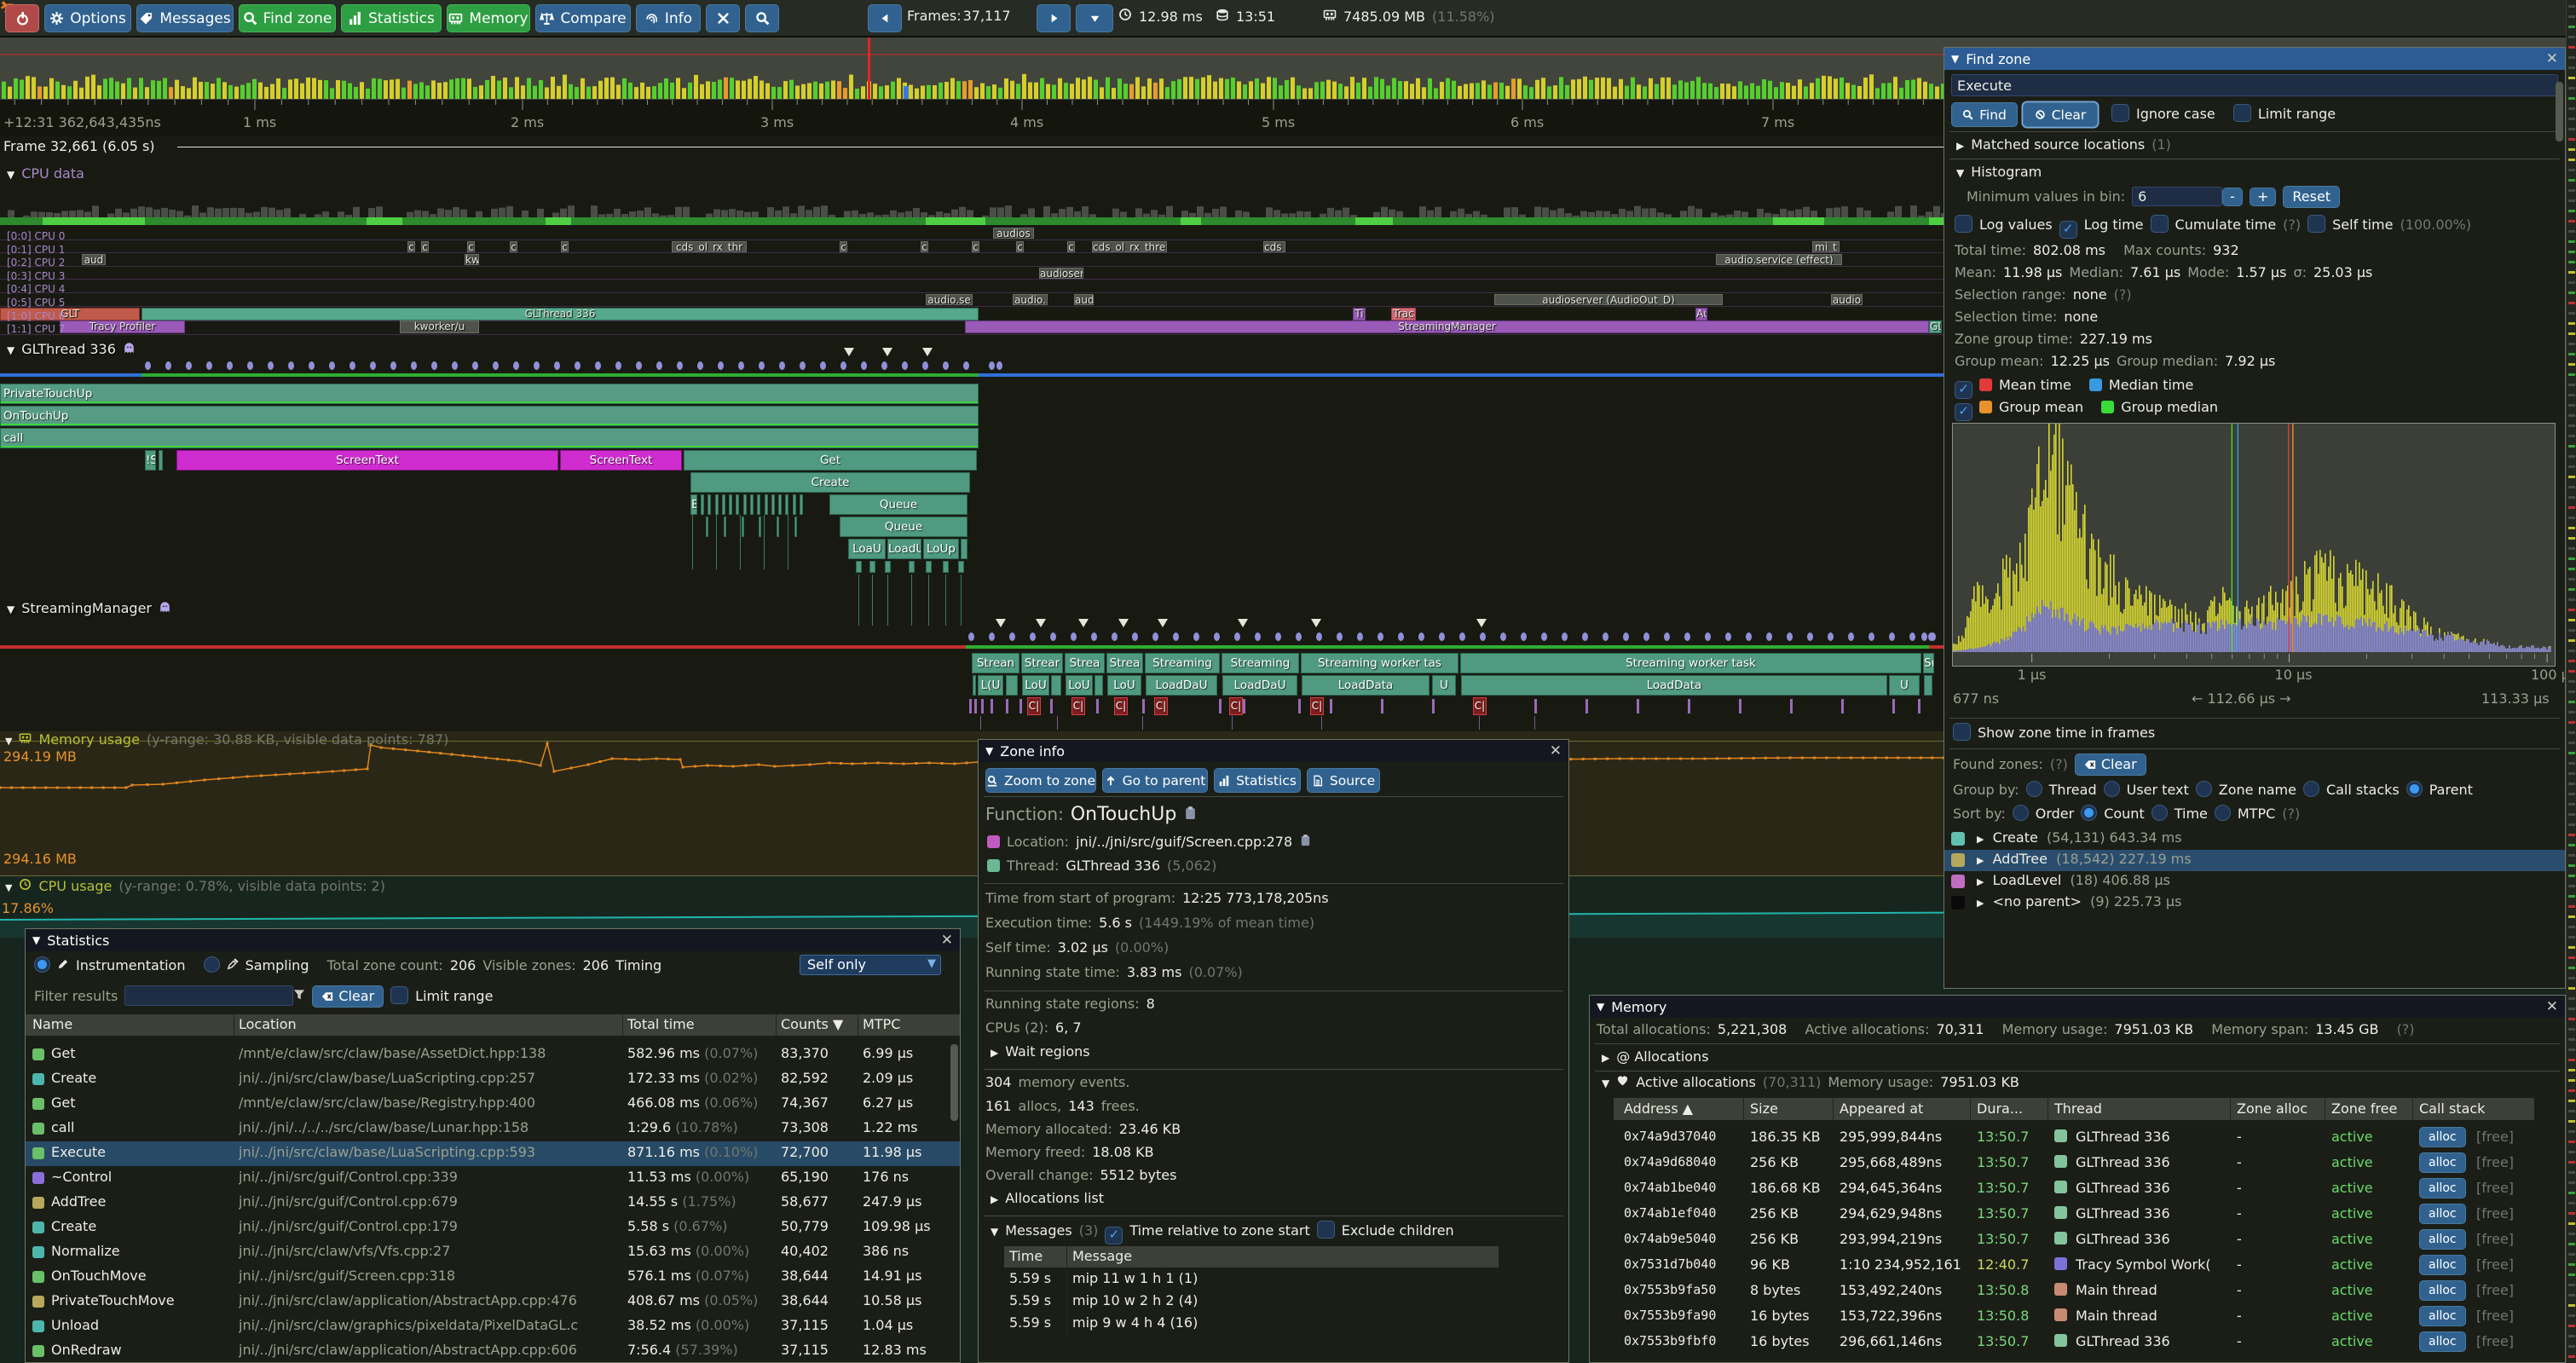 The image size is (2576, 1363). What do you see at coordinates (1403, 314) in the screenshot?
I see `cpu-timeline-segment: Trac` at bounding box center [1403, 314].